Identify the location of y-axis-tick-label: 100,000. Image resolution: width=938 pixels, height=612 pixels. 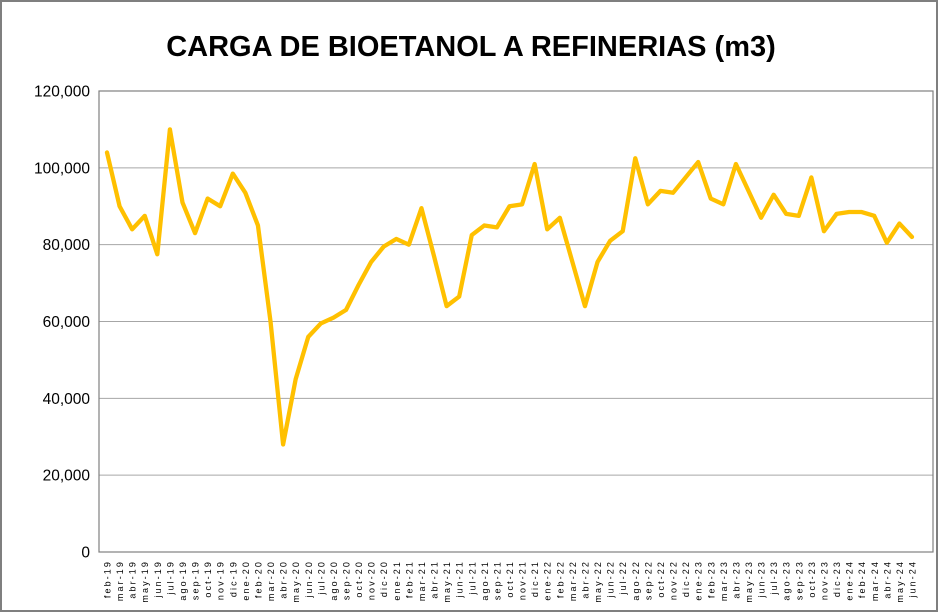
(62, 168).